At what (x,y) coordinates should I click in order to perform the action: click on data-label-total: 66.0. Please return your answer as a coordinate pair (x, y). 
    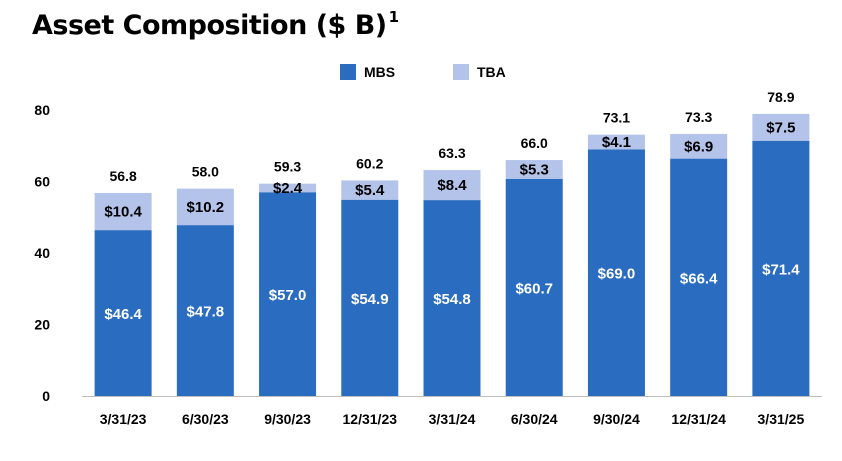
    Looking at the image, I should click on (534, 143).